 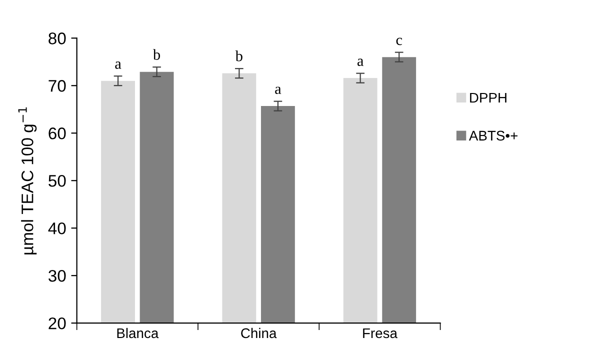 I want to click on legend-label: ABTS•+, so click(x=493, y=135).